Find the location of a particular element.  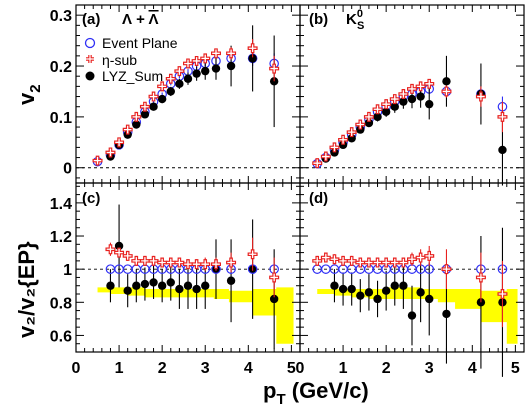

y-tick-label-a: 0.2 is located at coordinates (61, 67).